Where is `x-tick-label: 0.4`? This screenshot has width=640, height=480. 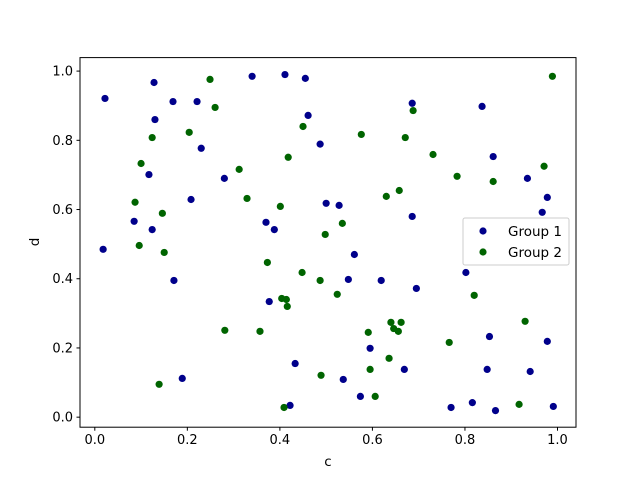 x-tick-label: 0.4 is located at coordinates (280, 440).